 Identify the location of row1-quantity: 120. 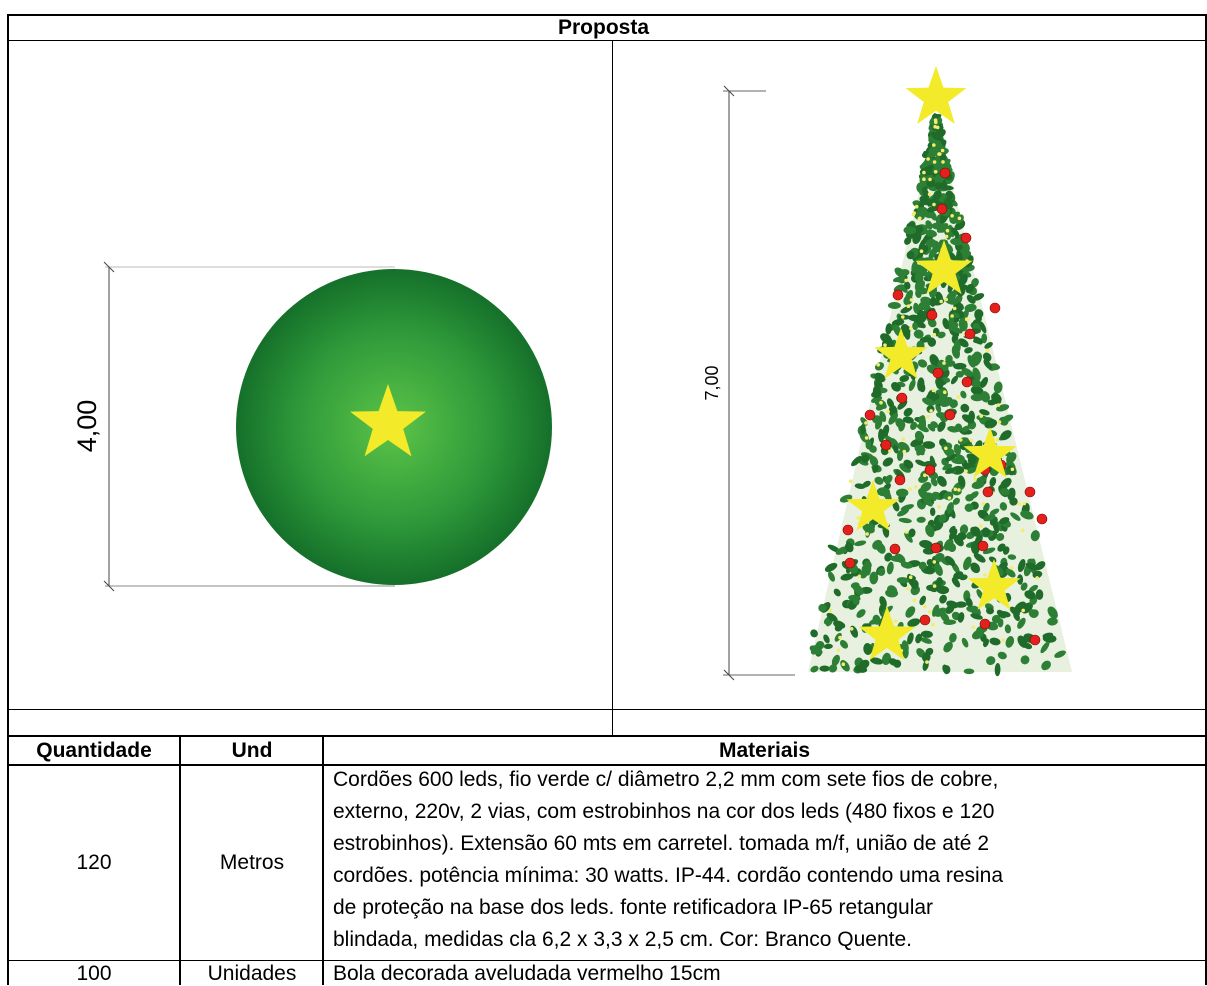
(94, 862).